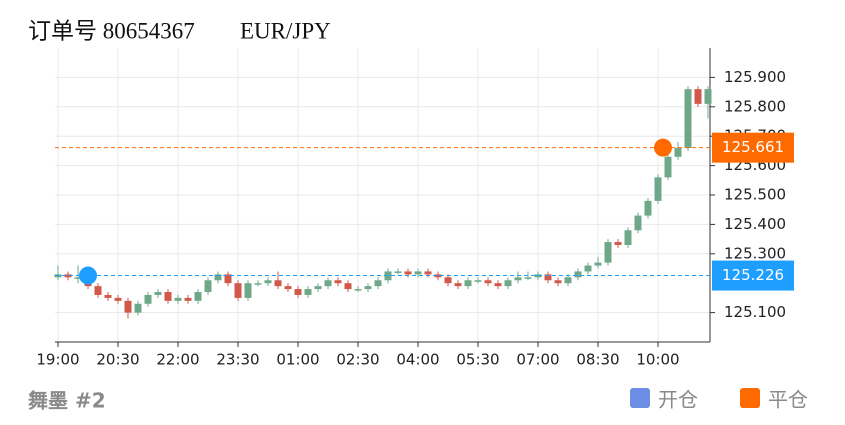 The image size is (845, 425). I want to click on y-tick-label: 125.900, so click(755, 77).